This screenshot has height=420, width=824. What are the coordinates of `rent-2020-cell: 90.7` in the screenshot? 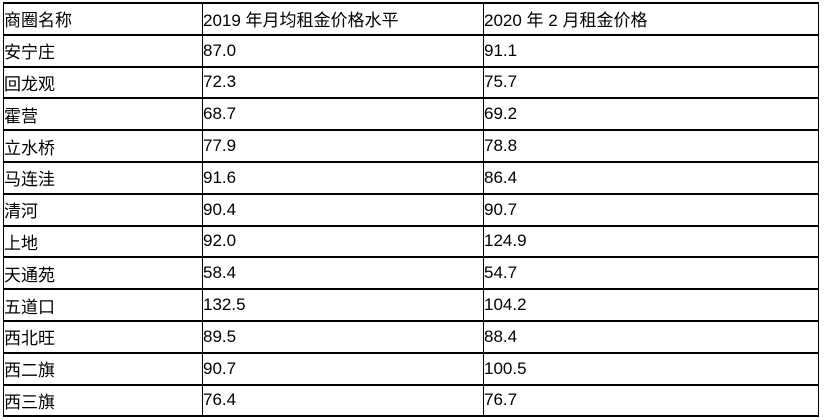 It's located at (651, 209).